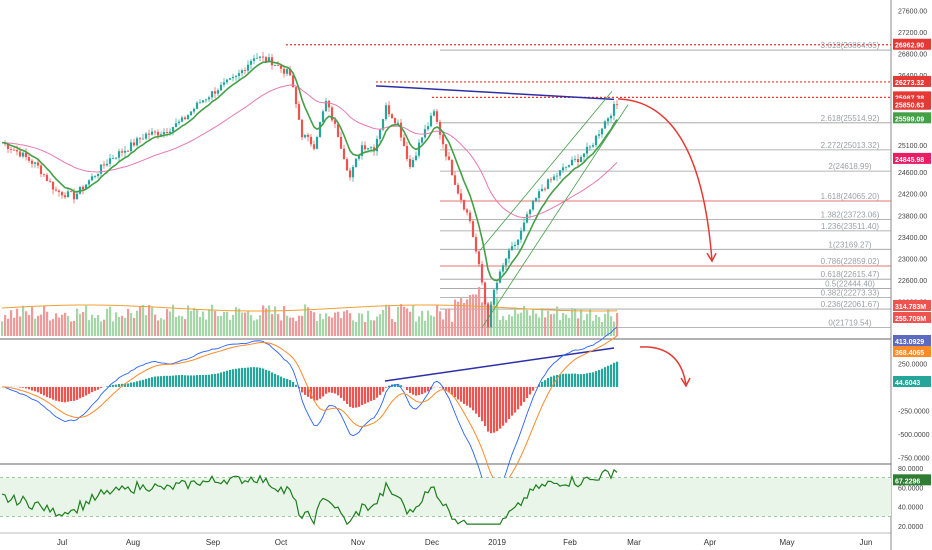 Image resolution: width=932 pixels, height=550 pixels. Describe the element at coordinates (711, 257) in the screenshot. I see `arrow-head` at that location.